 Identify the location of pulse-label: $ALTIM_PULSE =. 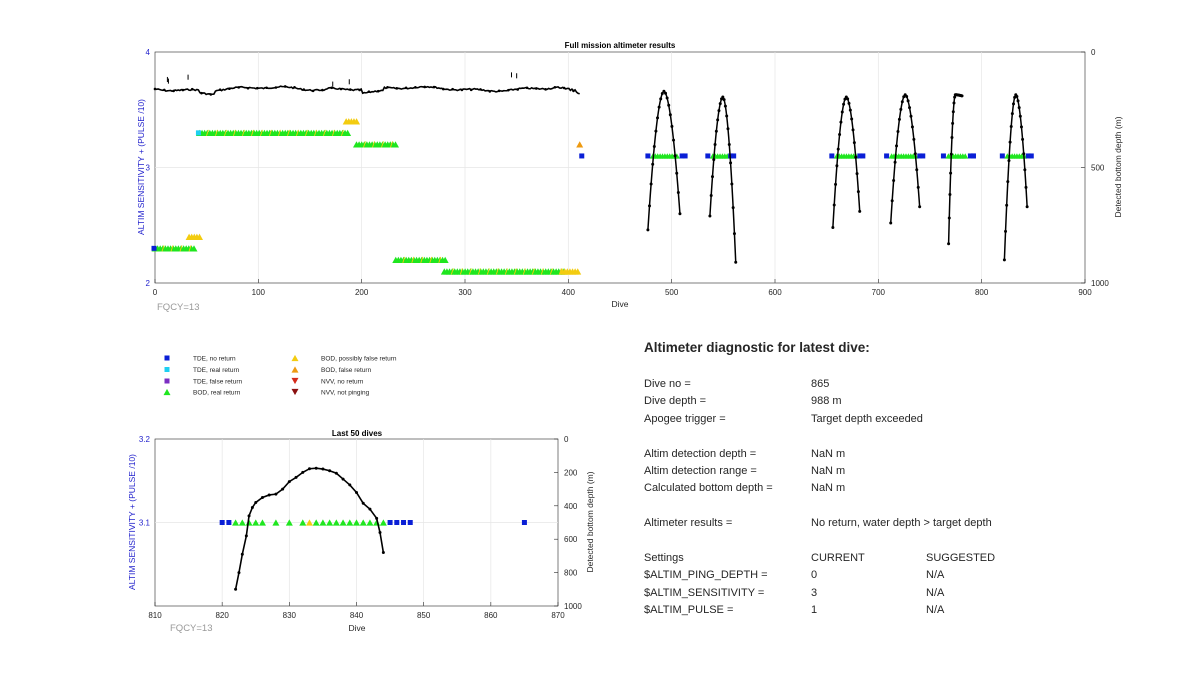
(689, 610).